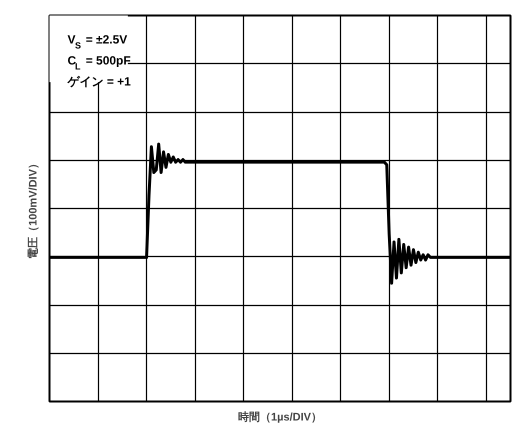  What do you see at coordinates (280, 417) in the screenshot?
I see `x-axis-title: 時間（1µs/DIV）` at bounding box center [280, 417].